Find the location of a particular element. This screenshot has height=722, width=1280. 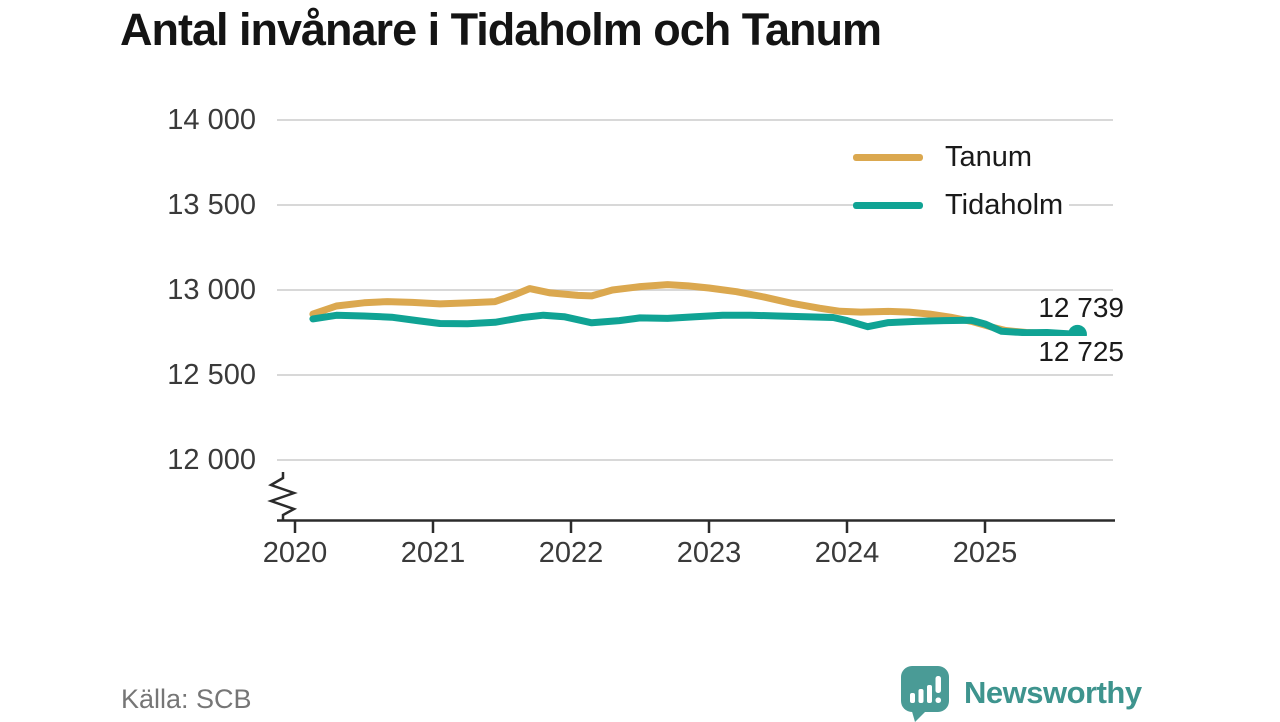

newsworthy-logo-text: Newsworthy is located at coordinates (1053, 692).